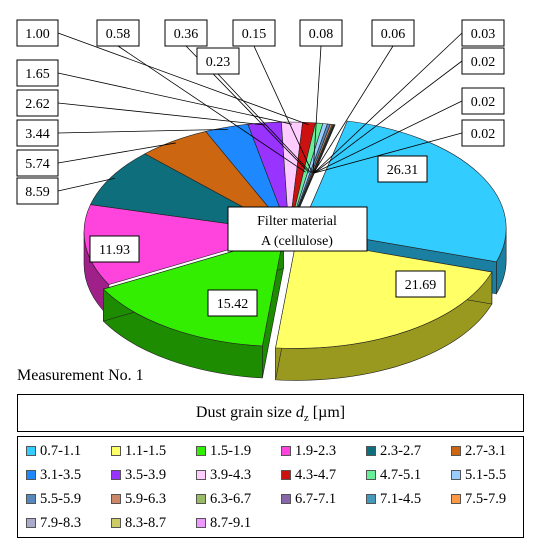  Describe the element at coordinates (297, 221) in the screenshot. I see `chart-title-line-1: Filter material` at that location.